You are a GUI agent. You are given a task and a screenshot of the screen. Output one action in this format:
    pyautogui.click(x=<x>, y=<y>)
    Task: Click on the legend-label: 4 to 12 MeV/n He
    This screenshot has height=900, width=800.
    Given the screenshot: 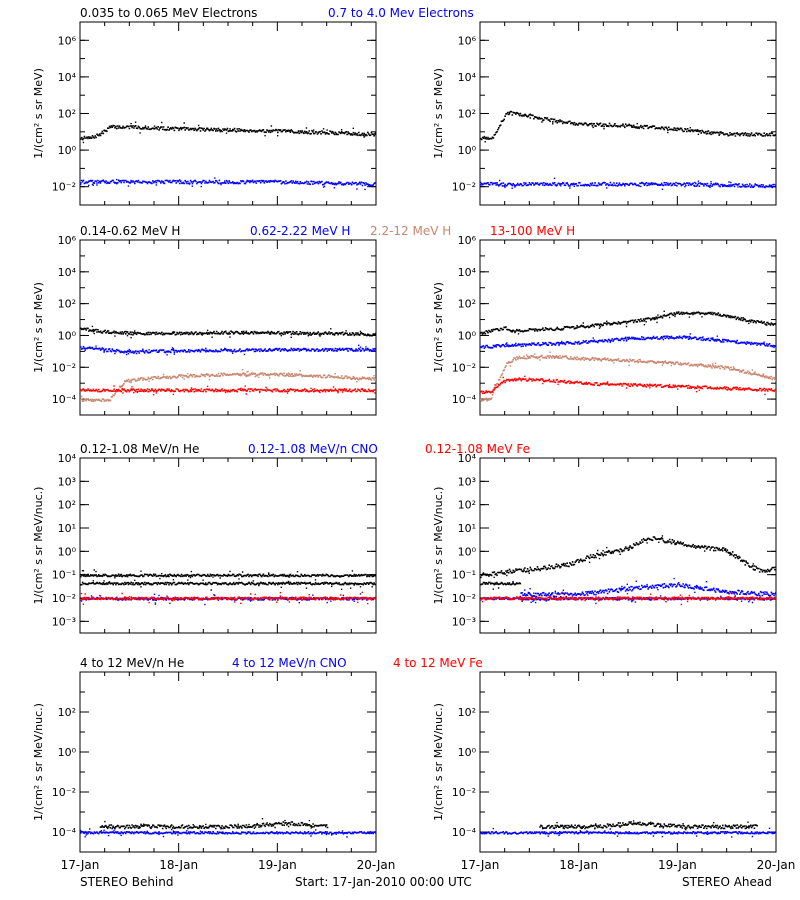 What is the action you would take?
    pyautogui.click(x=132, y=663)
    